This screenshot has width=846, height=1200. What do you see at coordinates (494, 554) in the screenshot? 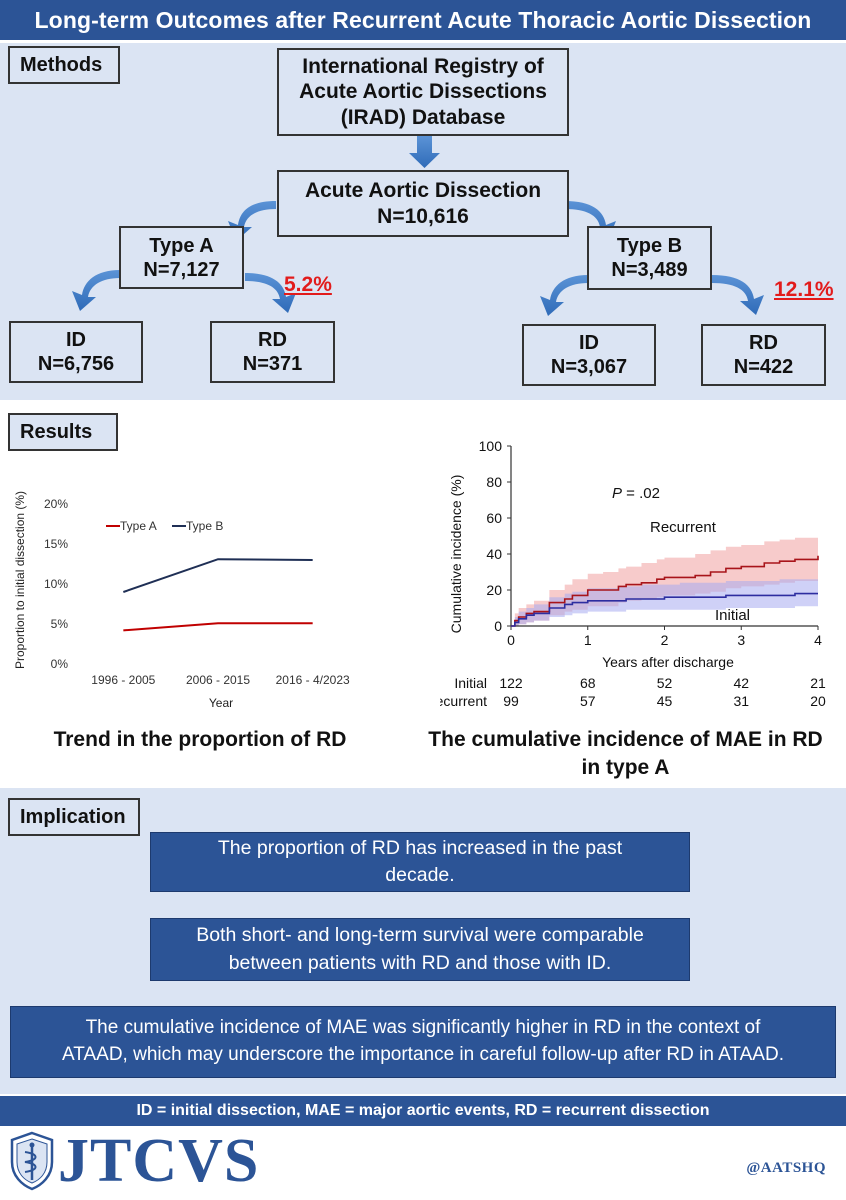
I see `ci-ytick: 40` at bounding box center [494, 554].